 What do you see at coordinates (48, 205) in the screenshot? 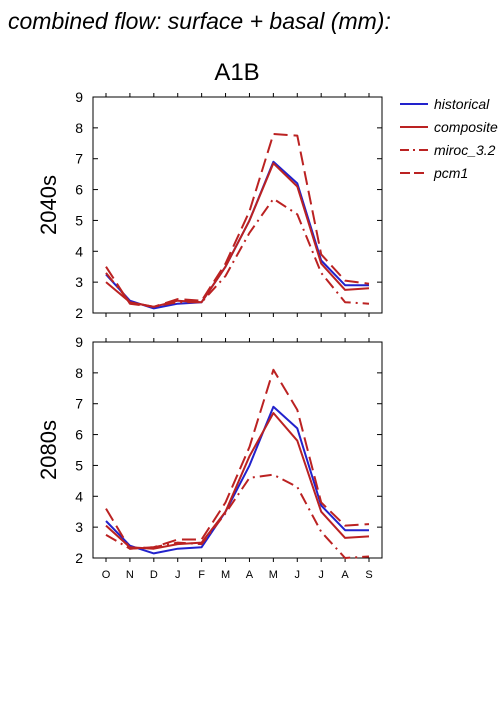
I see `y-axis-label: 2040s` at bounding box center [48, 205].